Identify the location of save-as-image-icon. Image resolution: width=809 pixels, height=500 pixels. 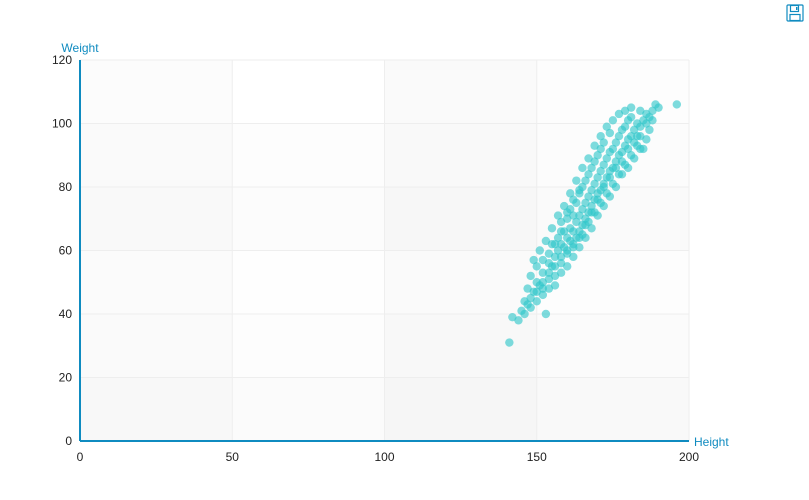
(795, 13).